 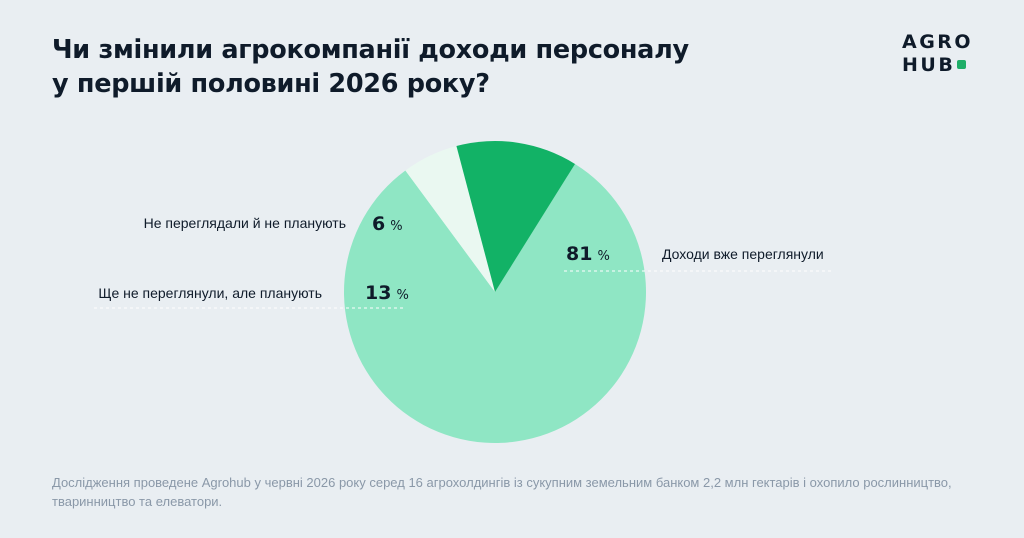 What do you see at coordinates (387, 293) in the screenshot?
I see `data-label: 13%` at bounding box center [387, 293].